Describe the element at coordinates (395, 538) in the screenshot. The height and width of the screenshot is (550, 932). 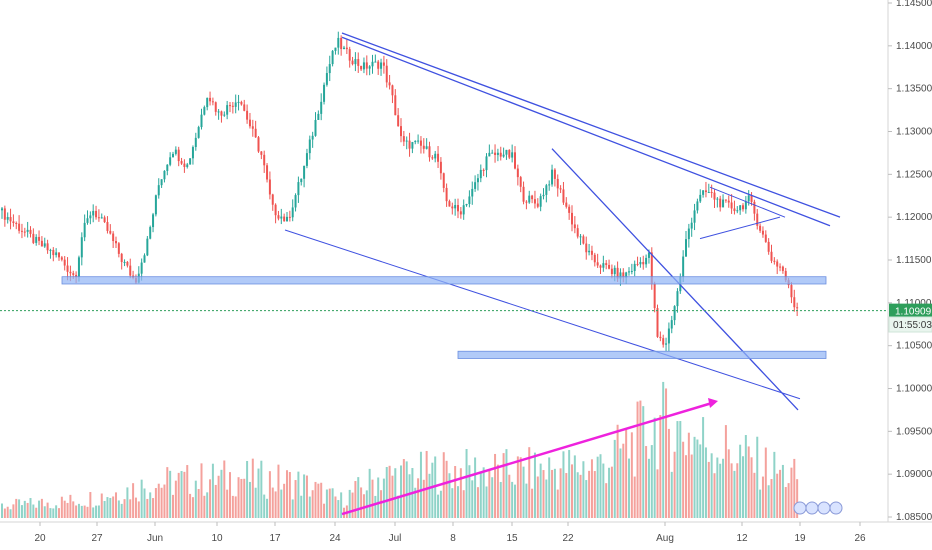
I see `x-tick-label: Jul` at that location.